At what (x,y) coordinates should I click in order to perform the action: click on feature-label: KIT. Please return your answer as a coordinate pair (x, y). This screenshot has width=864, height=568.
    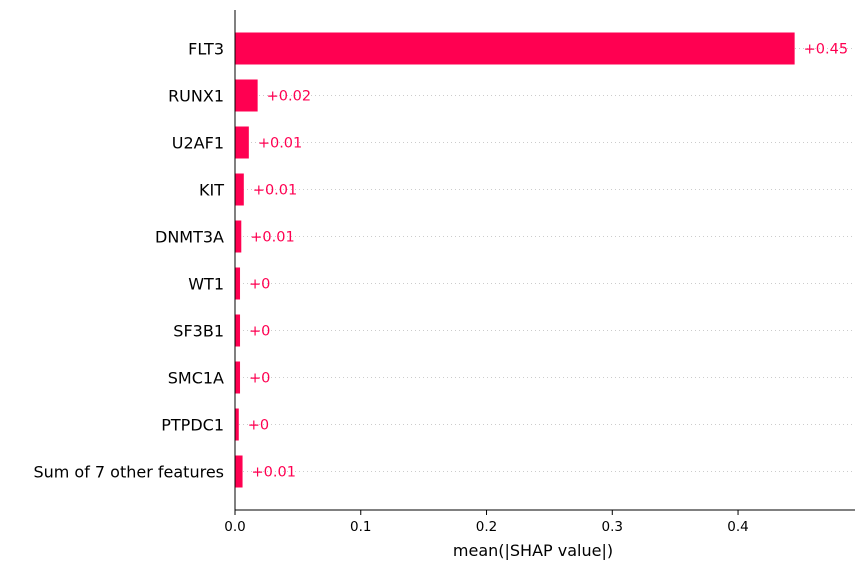
    Looking at the image, I should click on (211, 190).